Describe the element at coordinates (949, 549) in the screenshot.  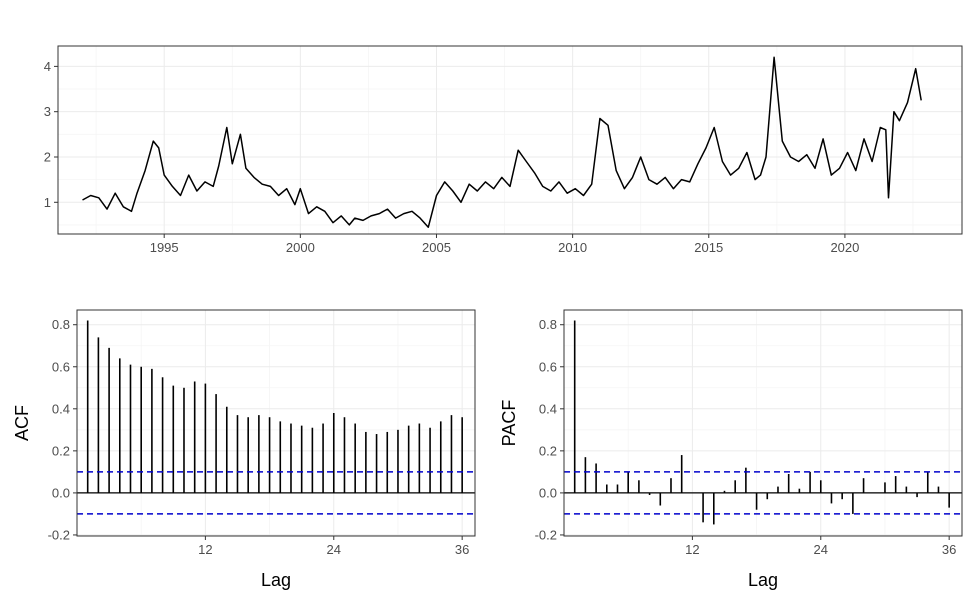
I see `pacf-x-tick-label: 36` at that location.